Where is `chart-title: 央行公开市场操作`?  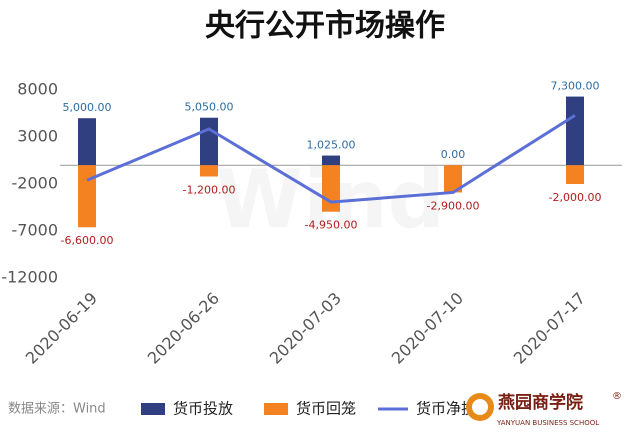
chart-title: 央行公开市场操作 is located at coordinates (325, 26).